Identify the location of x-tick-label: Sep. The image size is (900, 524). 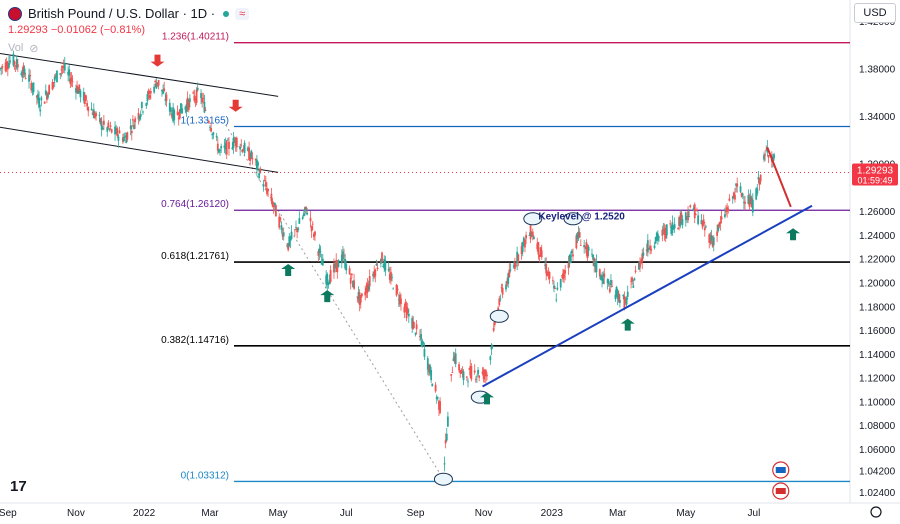
(8, 513).